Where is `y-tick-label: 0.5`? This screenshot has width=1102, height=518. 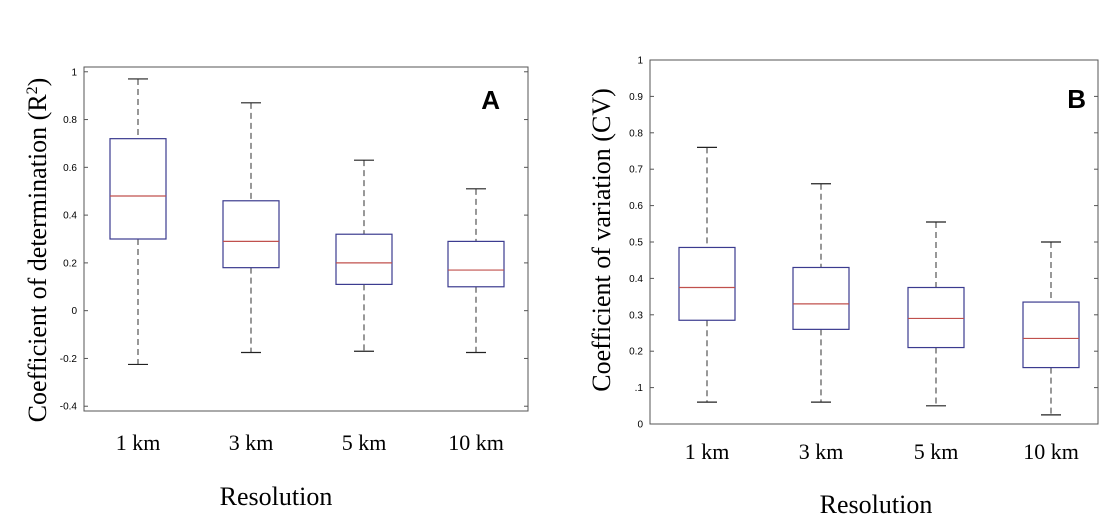
y-tick-label: 0.5 is located at coordinates (636, 243).